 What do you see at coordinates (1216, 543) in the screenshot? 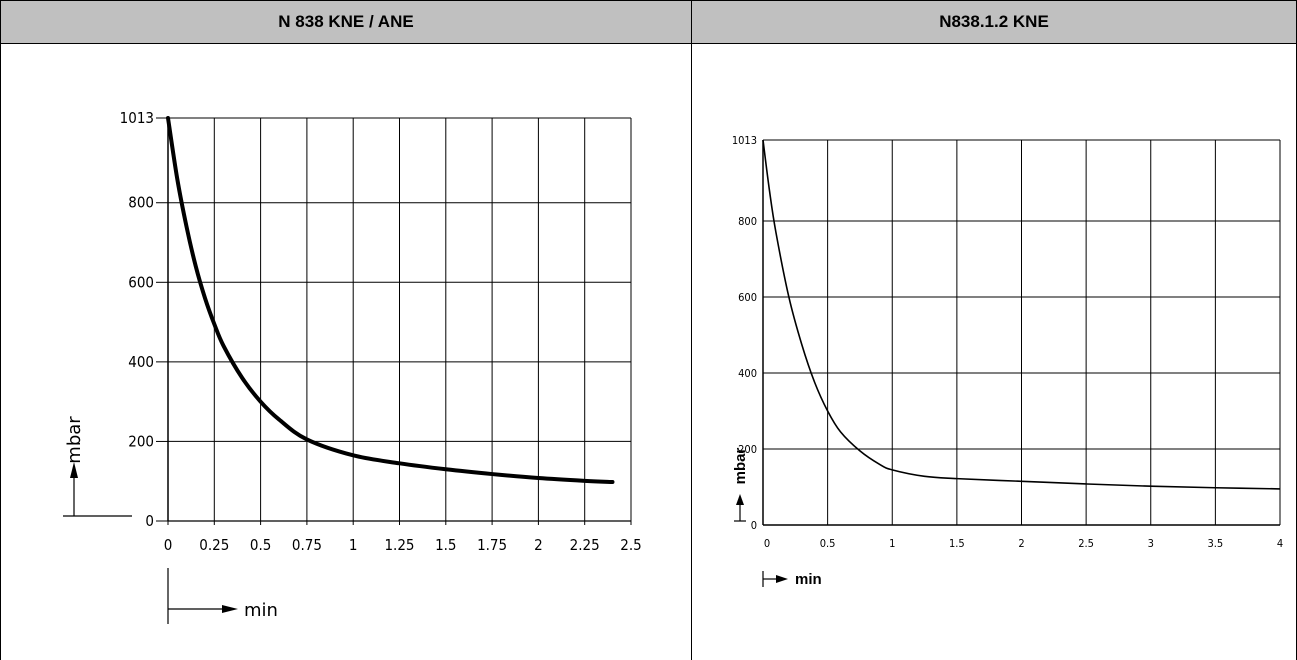
I see `chart2-x-tick-label: 3.5` at bounding box center [1216, 543].